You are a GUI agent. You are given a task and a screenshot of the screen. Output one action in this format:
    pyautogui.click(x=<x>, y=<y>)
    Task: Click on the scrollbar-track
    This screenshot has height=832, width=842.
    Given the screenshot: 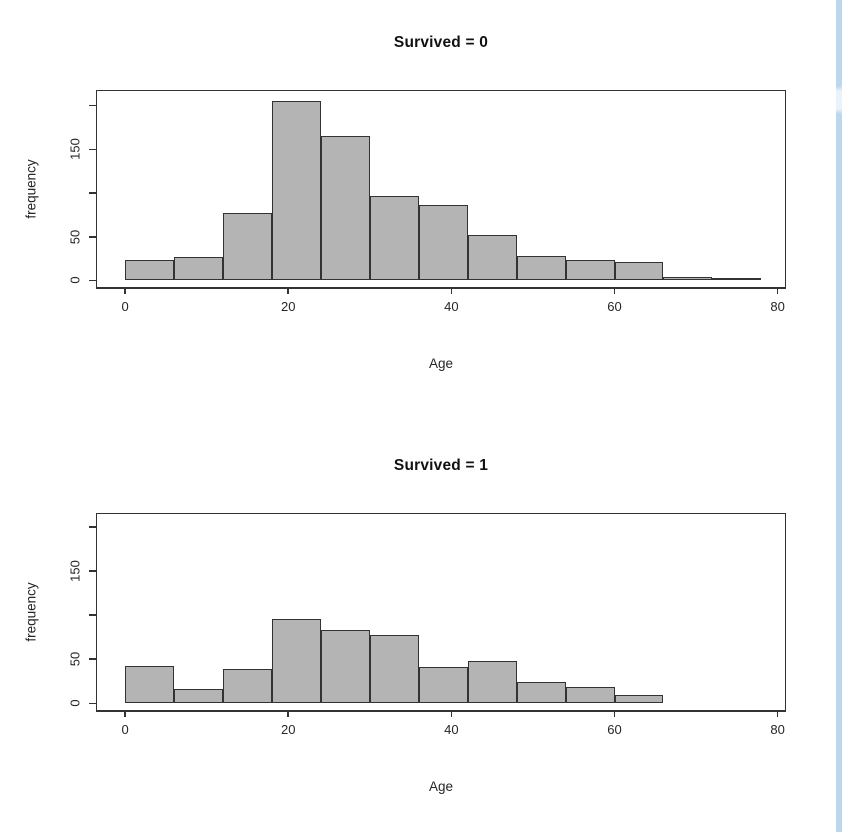 What is the action you would take?
    pyautogui.click(x=839, y=416)
    